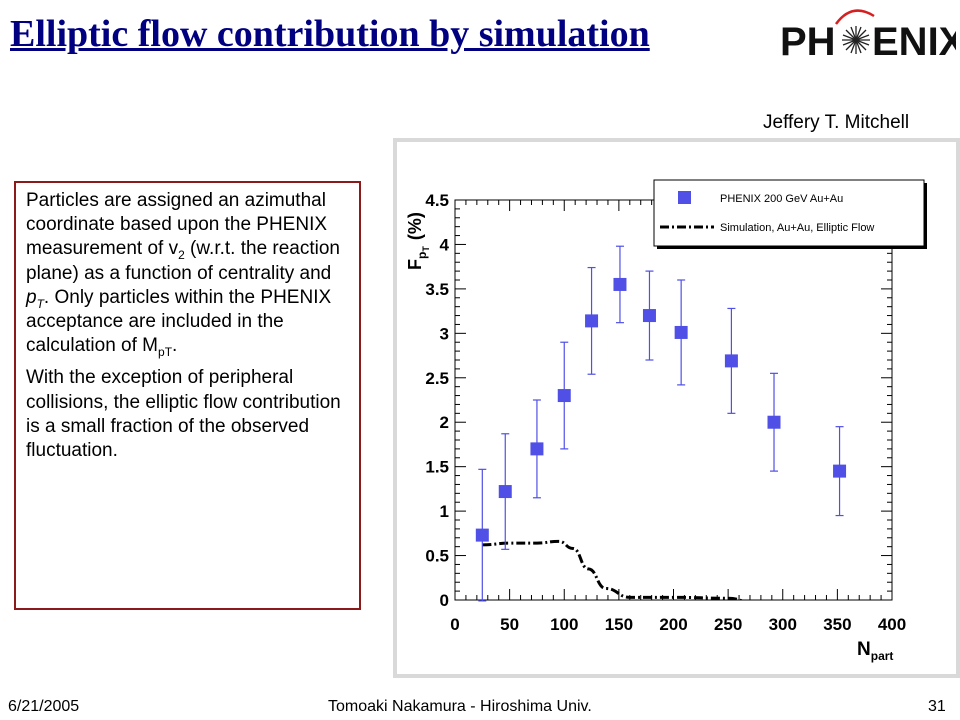  Describe the element at coordinates (437, 289) in the screenshot. I see `y-tick-label: 3.5` at that location.